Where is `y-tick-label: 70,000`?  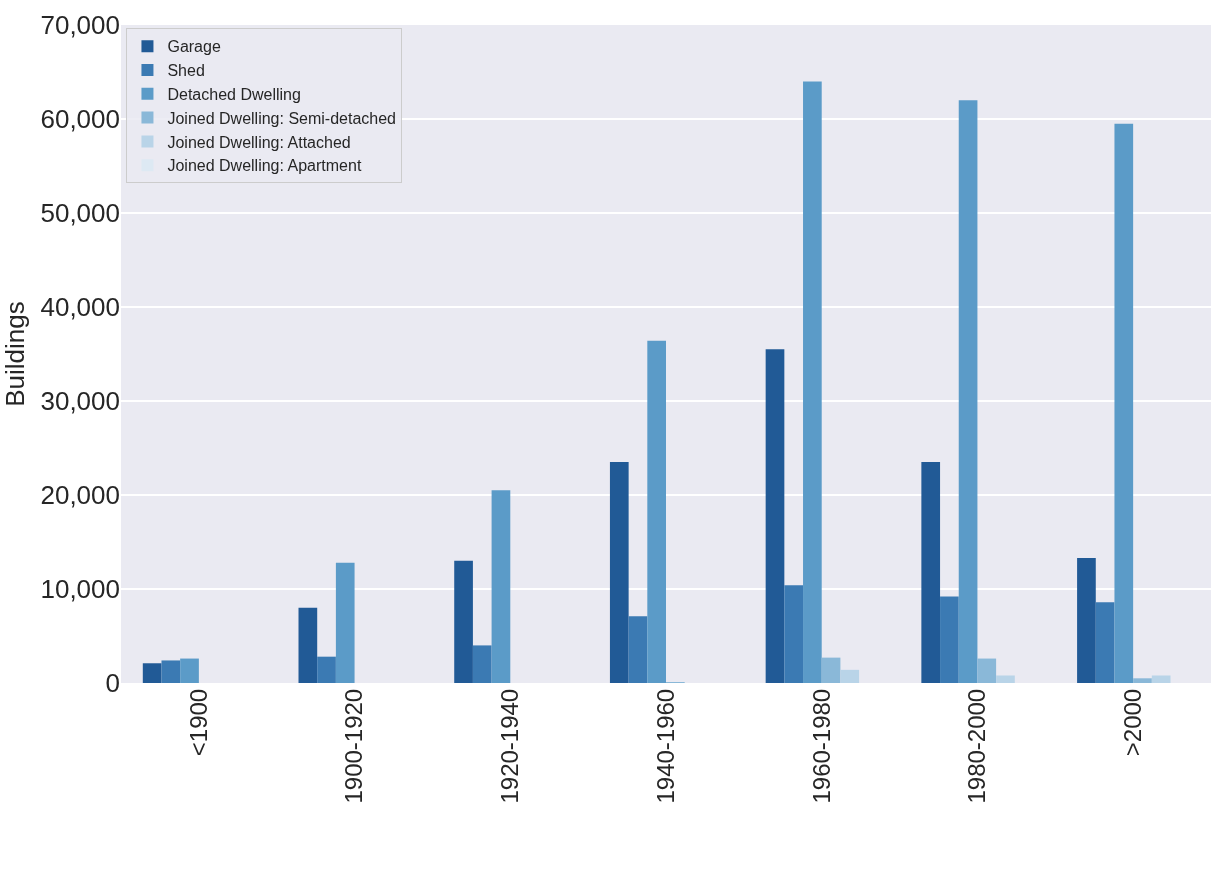
y-tick-label: 70,000 is located at coordinates (80, 25).